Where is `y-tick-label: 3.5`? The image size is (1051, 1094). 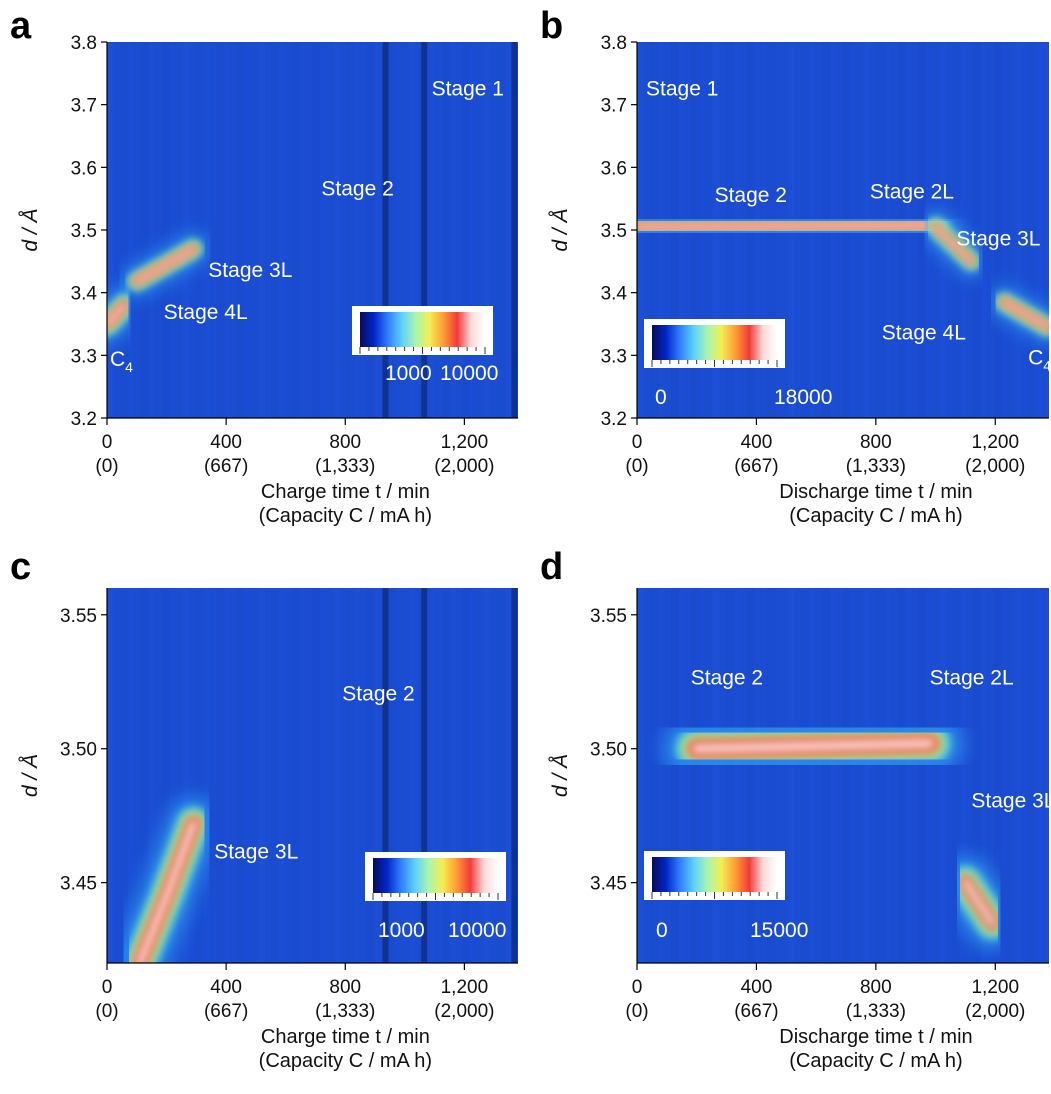
y-tick-label: 3.5 is located at coordinates (614, 231).